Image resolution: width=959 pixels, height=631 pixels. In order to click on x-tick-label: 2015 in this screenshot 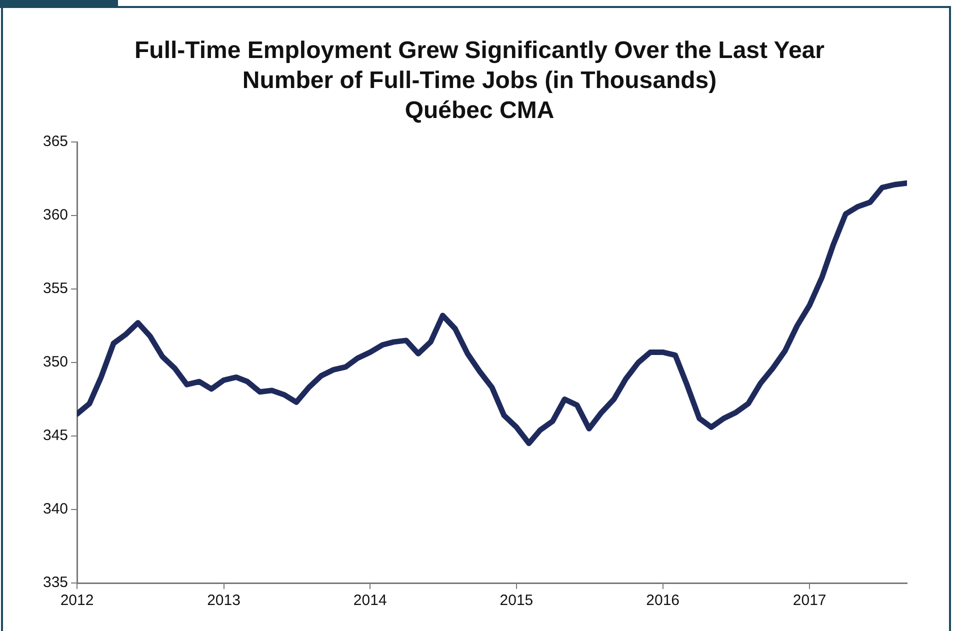, I will do `click(517, 601)`.